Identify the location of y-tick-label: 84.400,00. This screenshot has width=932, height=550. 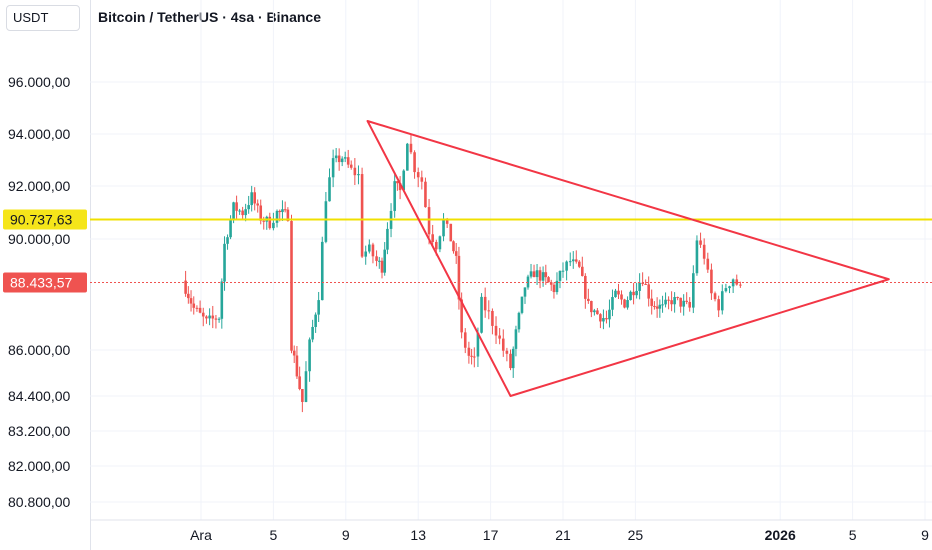
(39, 396).